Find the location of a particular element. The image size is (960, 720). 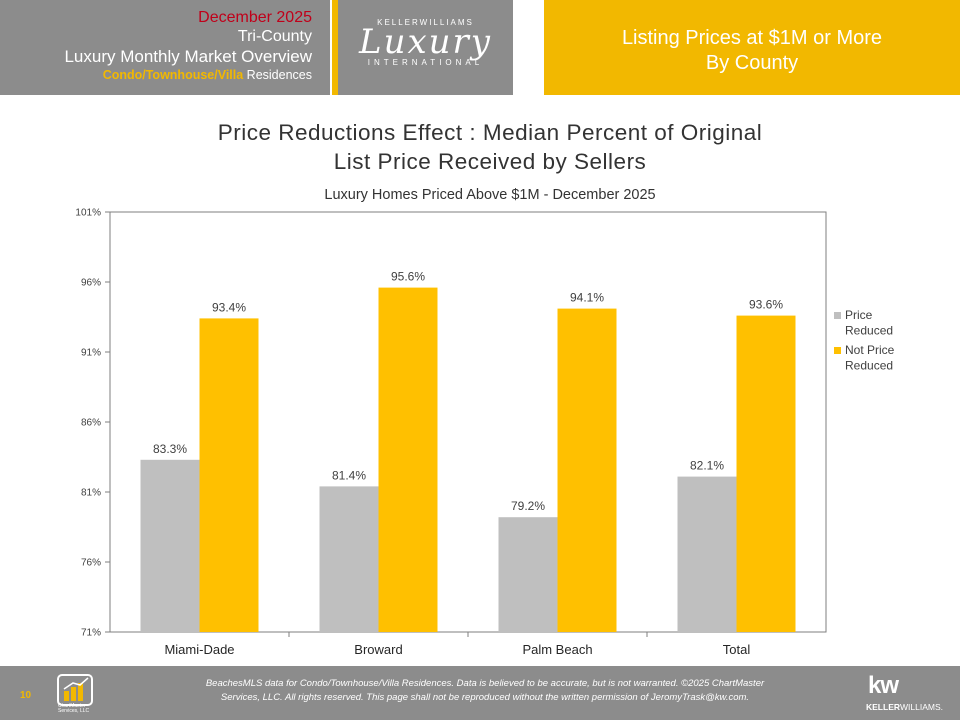

header-right-line1: Listing Prices at $1M or More is located at coordinates (752, 38).